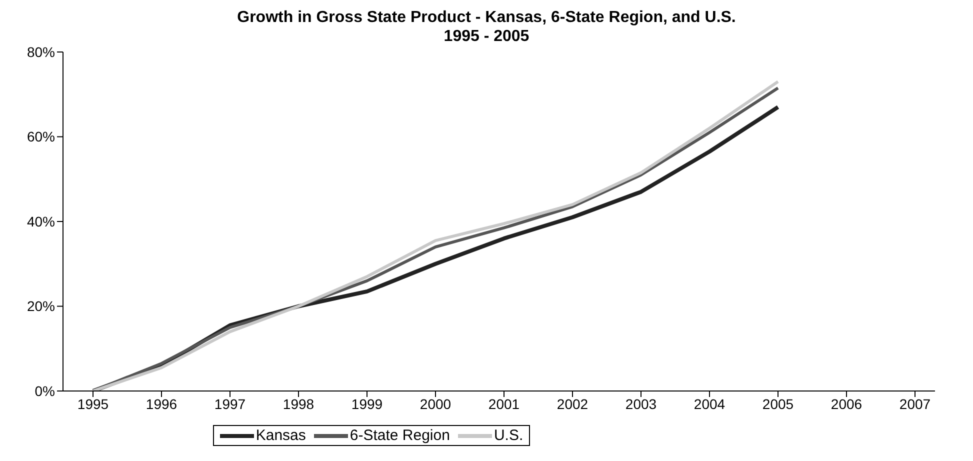  I want to click on x-tick-label: 2002, so click(572, 404).